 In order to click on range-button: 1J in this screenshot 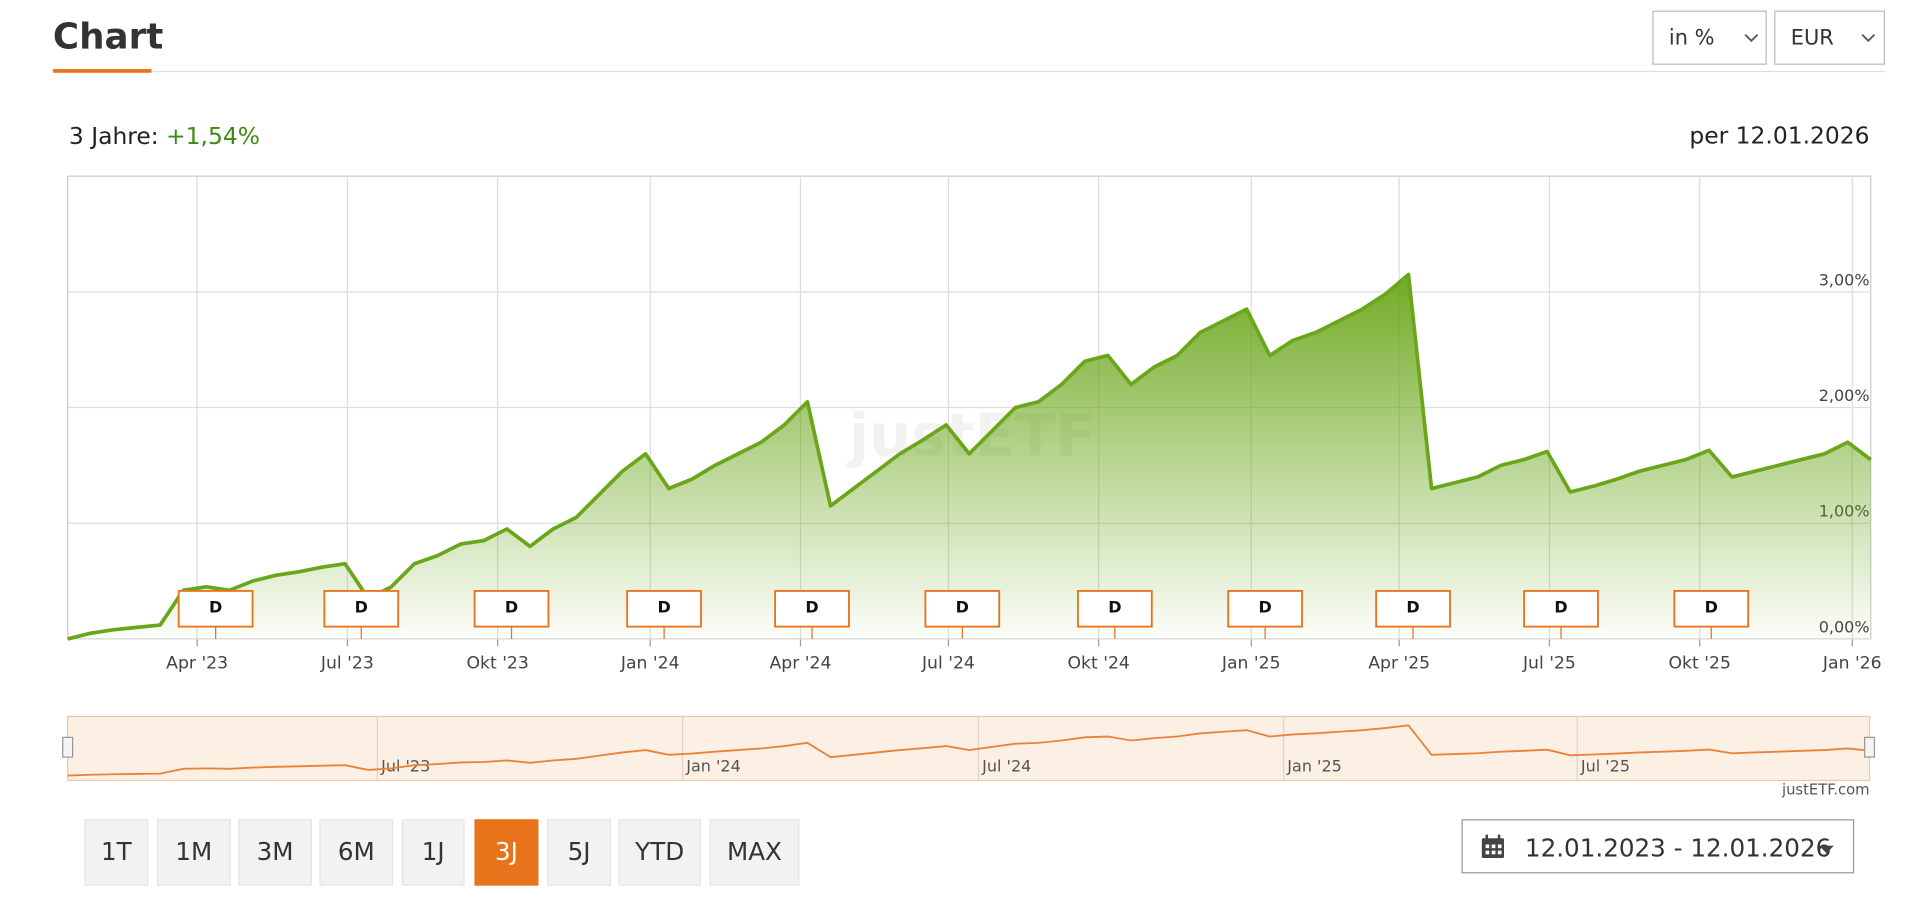, I will do `click(433, 852)`.